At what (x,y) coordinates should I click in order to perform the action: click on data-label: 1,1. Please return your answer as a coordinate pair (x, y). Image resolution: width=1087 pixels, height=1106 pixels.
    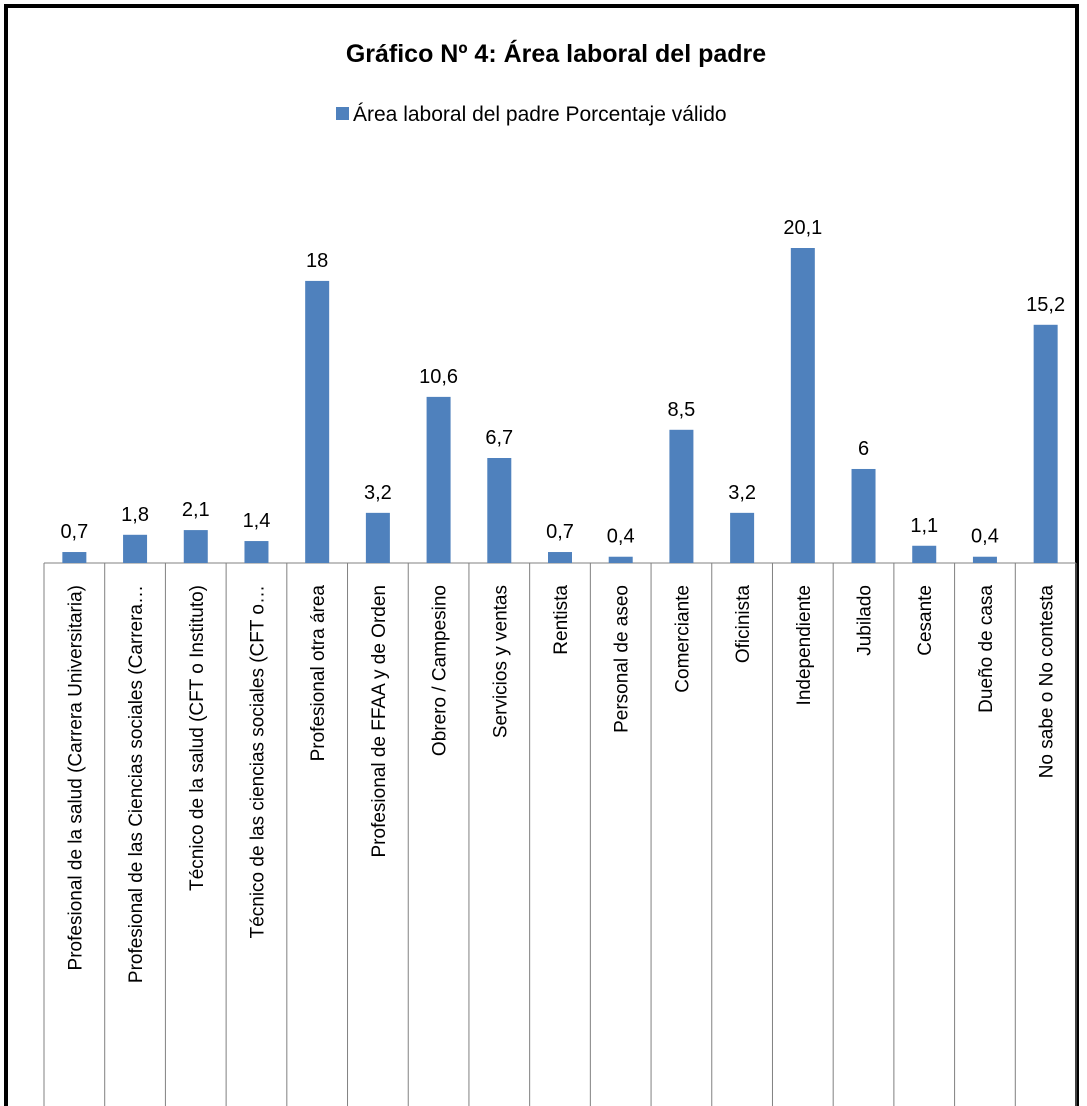
    Looking at the image, I should click on (924, 526).